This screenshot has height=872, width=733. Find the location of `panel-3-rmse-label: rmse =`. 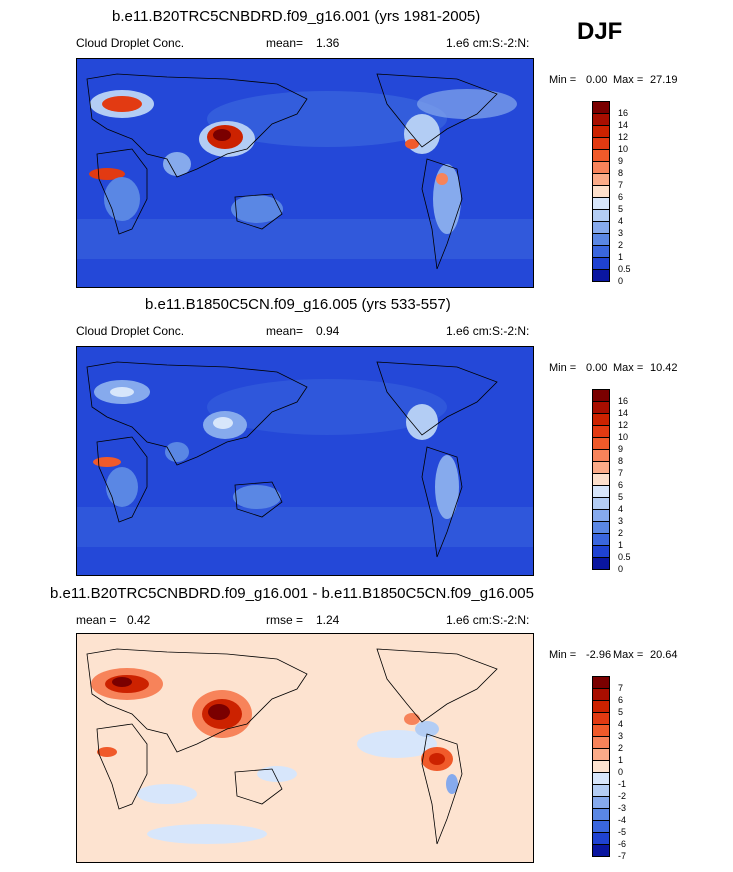

panel-3-rmse-label: rmse = is located at coordinates (285, 620).